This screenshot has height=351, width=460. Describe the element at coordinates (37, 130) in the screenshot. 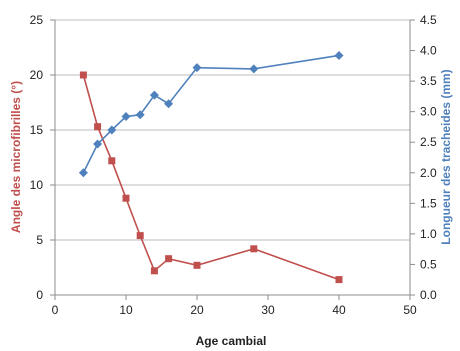

I see `y-left-tick-label: 15` at that location.